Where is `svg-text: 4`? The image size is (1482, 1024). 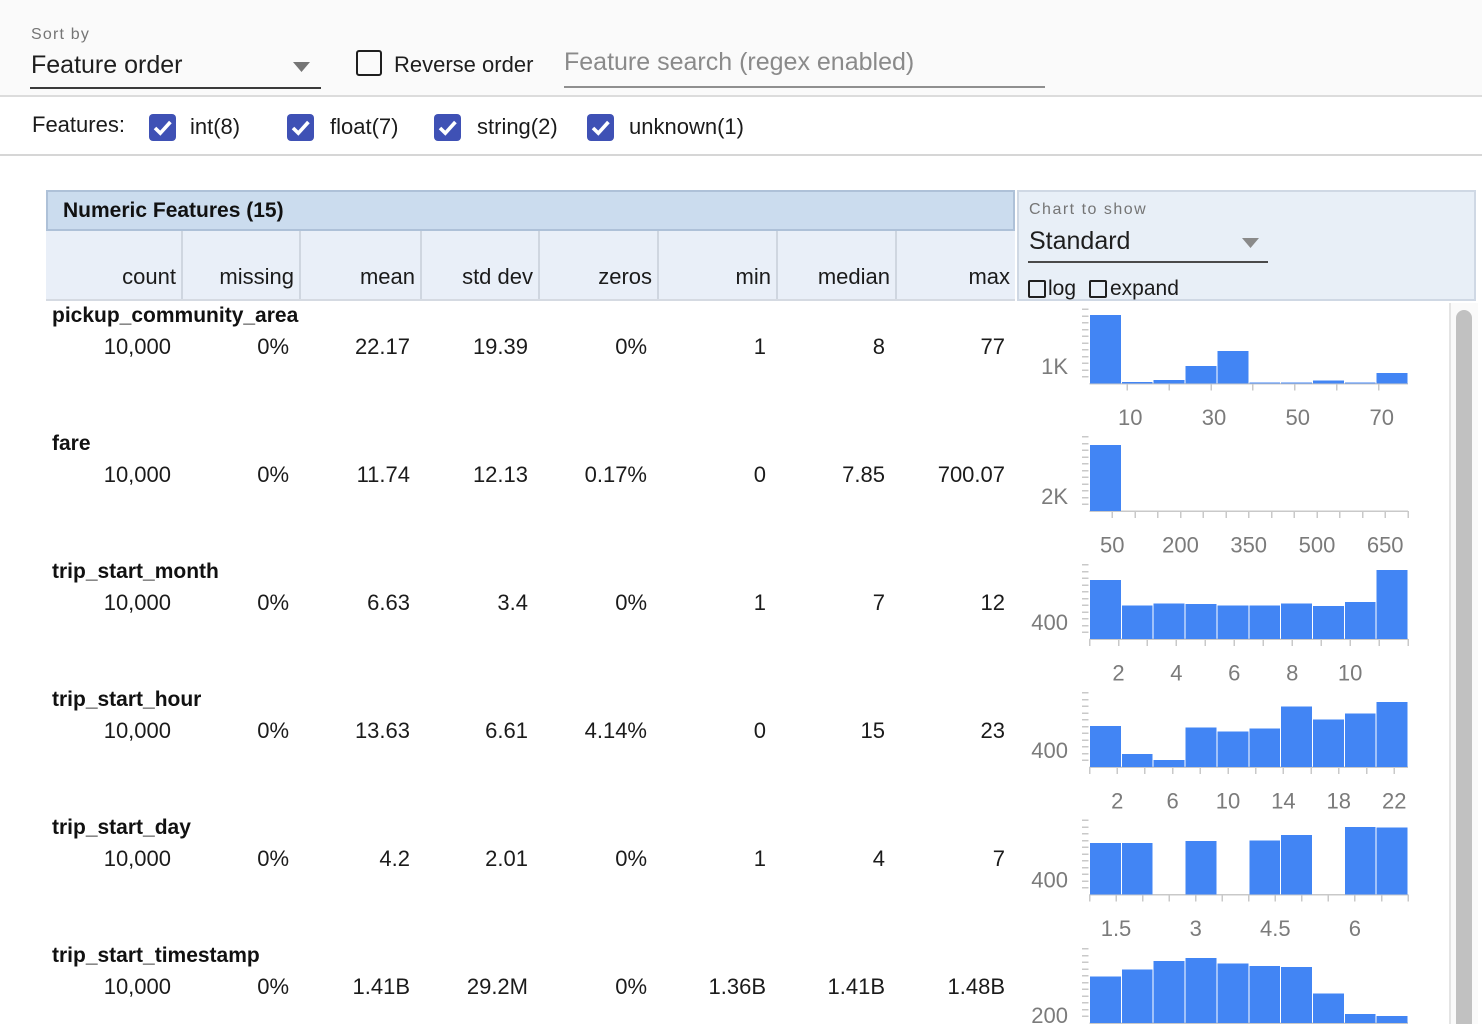 svg-text: 4 is located at coordinates (1176, 673).